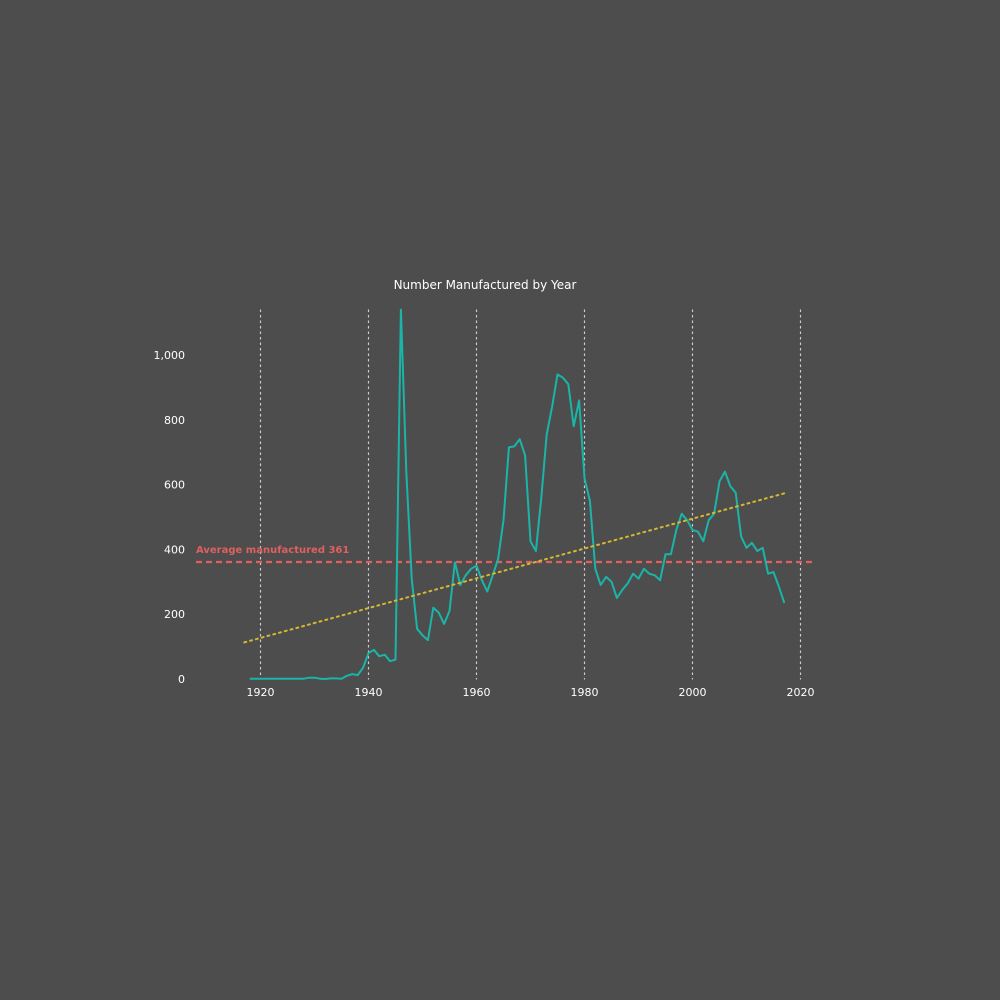  I want to click on y-tick-label: 0, so click(181, 679).